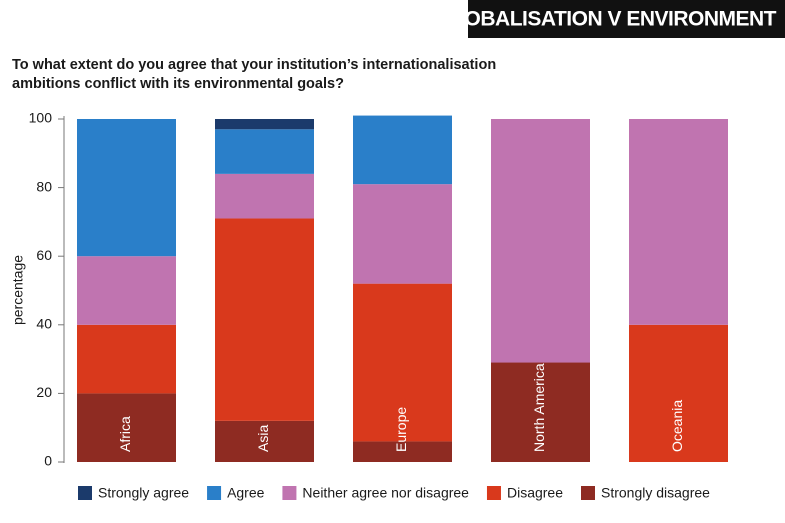  What do you see at coordinates (539, 407) in the screenshot?
I see `category-label: North America` at bounding box center [539, 407].